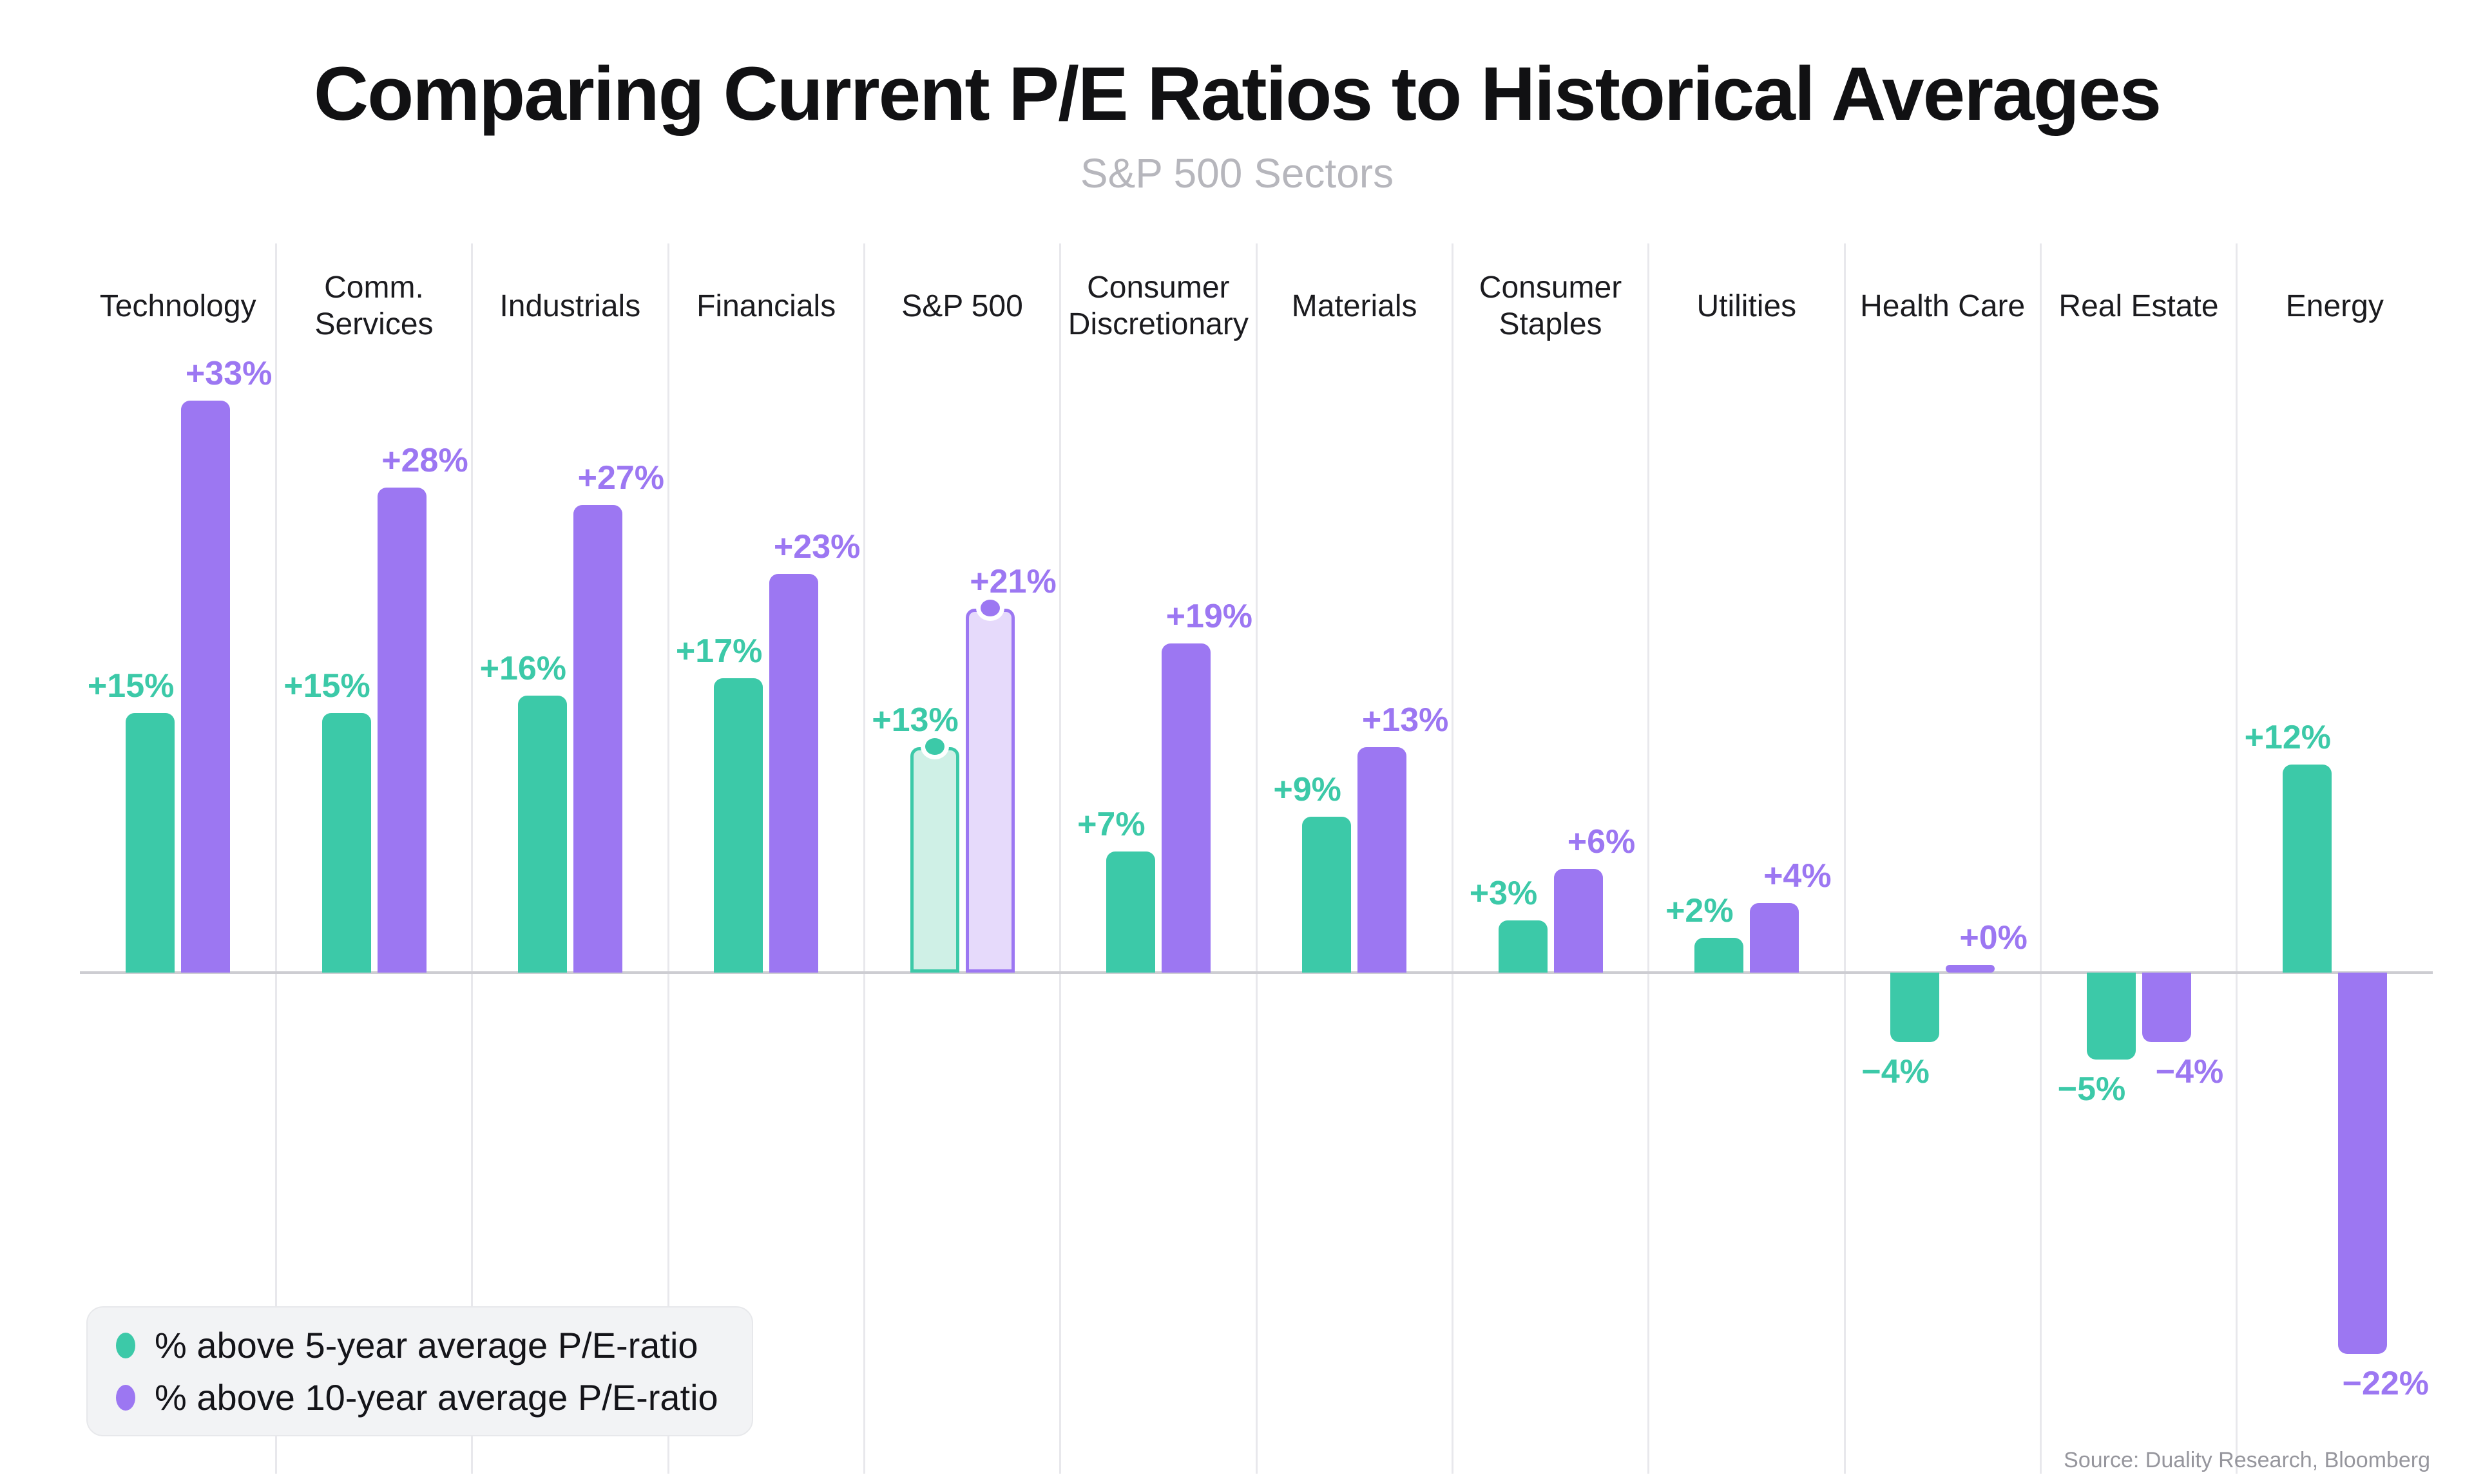 Image resolution: width=2474 pixels, height=1484 pixels. Describe the element at coordinates (1503, 894) in the screenshot. I see `value-label: +3%` at that location.